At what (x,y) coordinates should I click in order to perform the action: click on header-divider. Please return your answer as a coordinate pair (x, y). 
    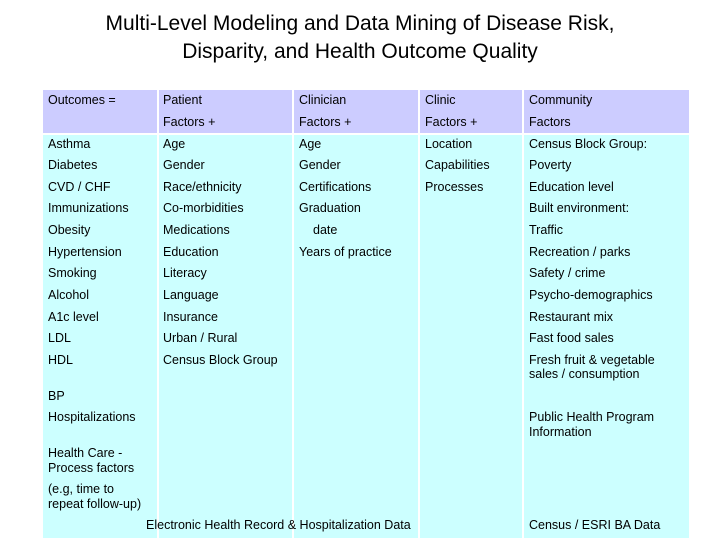
    Looking at the image, I should click on (366, 134).